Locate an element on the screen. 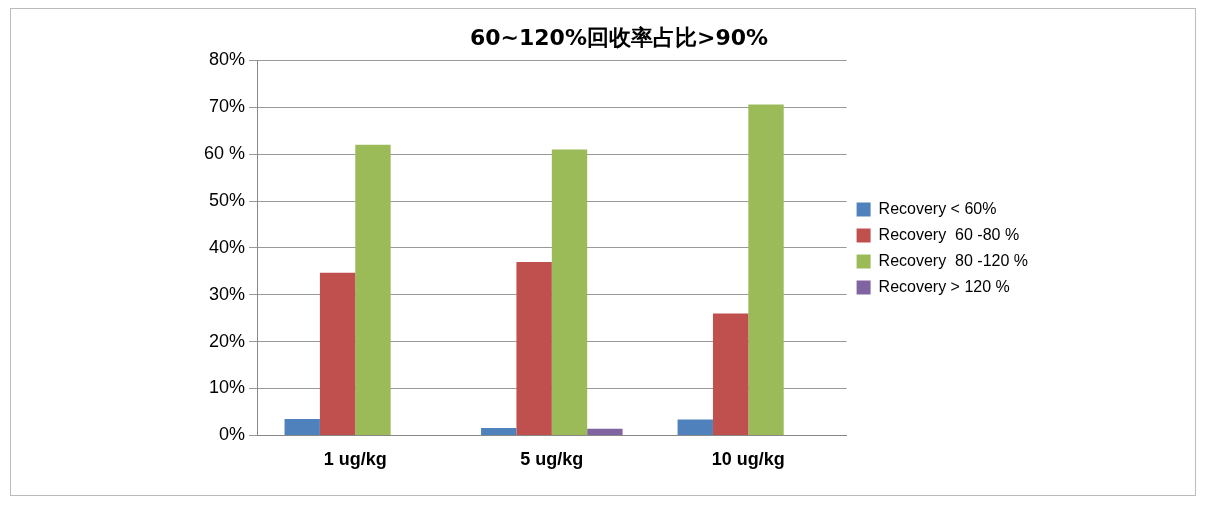  y-tick-label: 40% is located at coordinates (227, 246).